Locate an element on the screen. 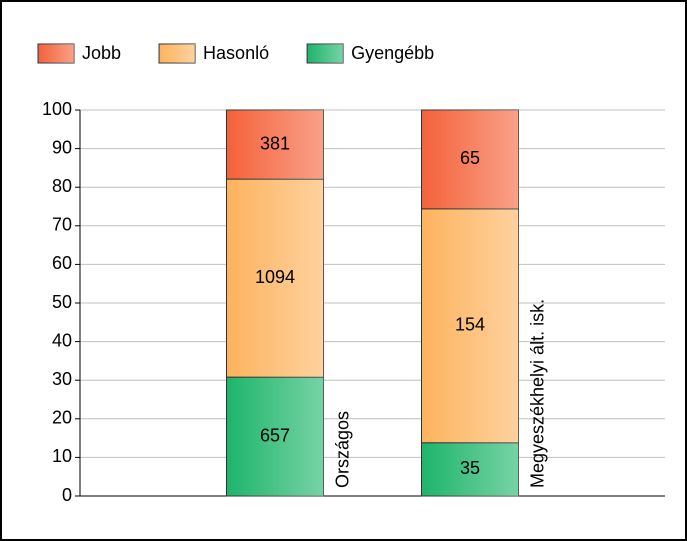  data-label: 65 is located at coordinates (470, 158).